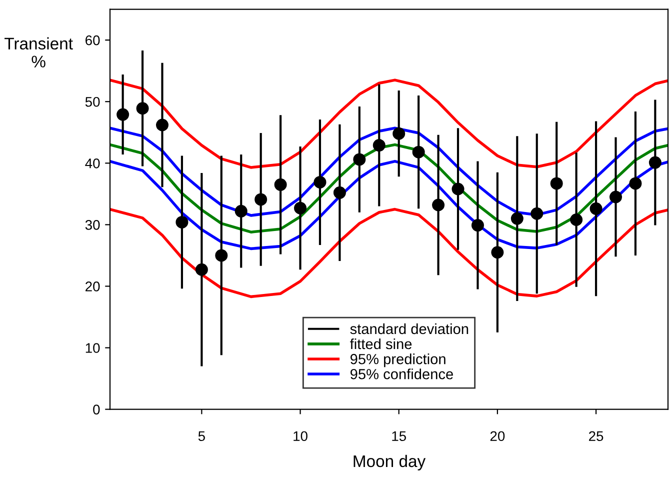 The width and height of the screenshot is (670, 477). Describe the element at coordinates (301, 436) in the screenshot. I see `x-tick-label: 10` at that location.